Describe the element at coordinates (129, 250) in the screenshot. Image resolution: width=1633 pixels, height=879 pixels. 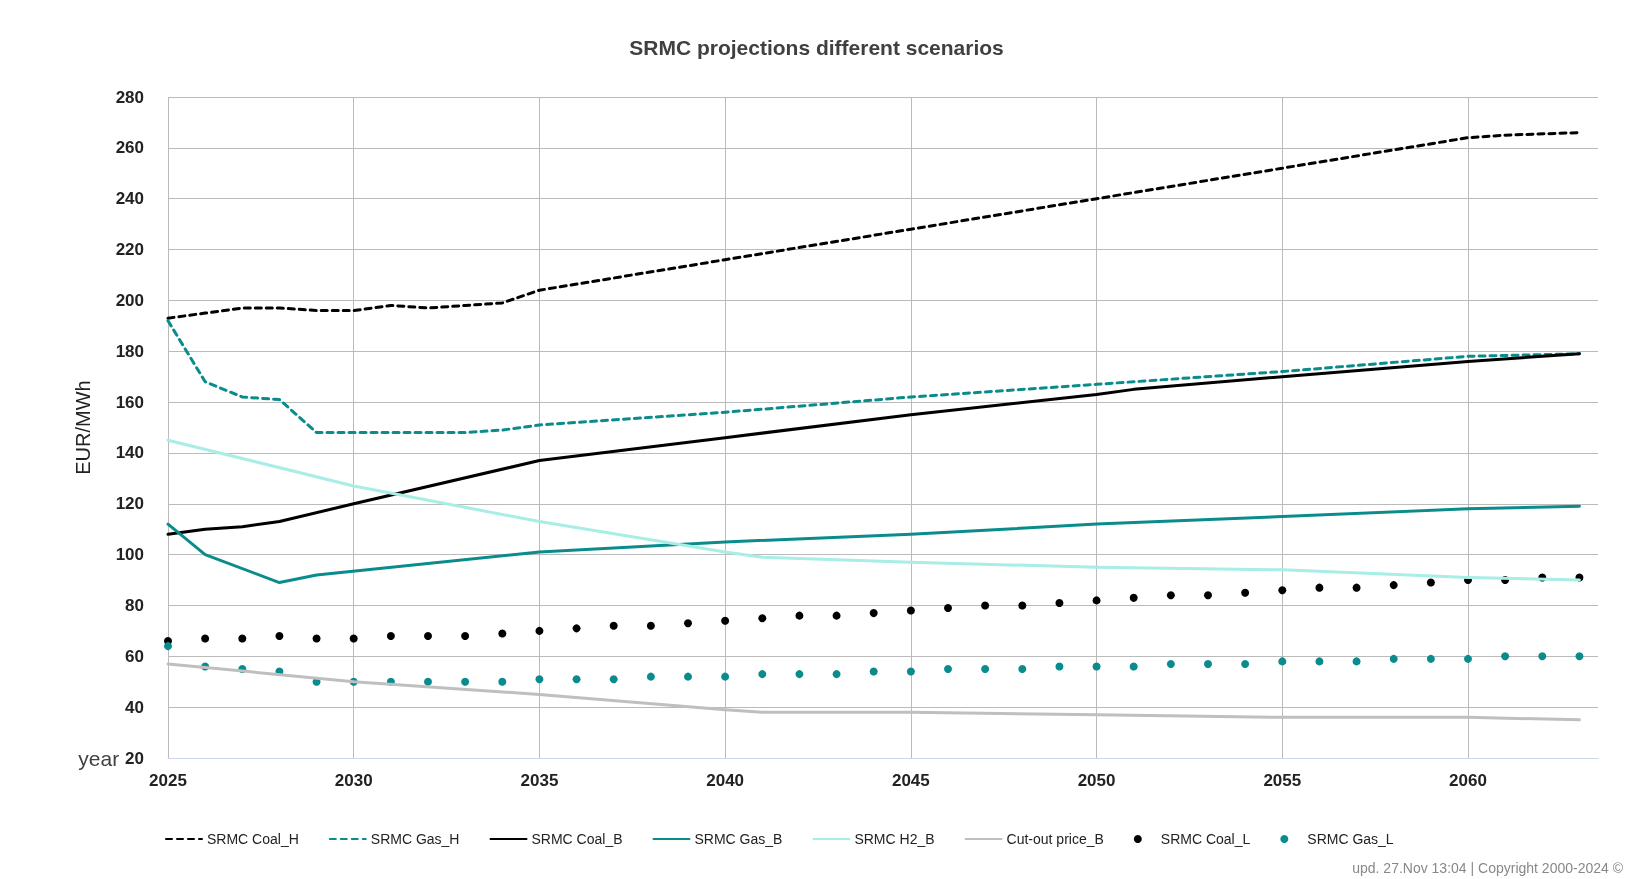
I see `y-tick-label: 220` at that location.